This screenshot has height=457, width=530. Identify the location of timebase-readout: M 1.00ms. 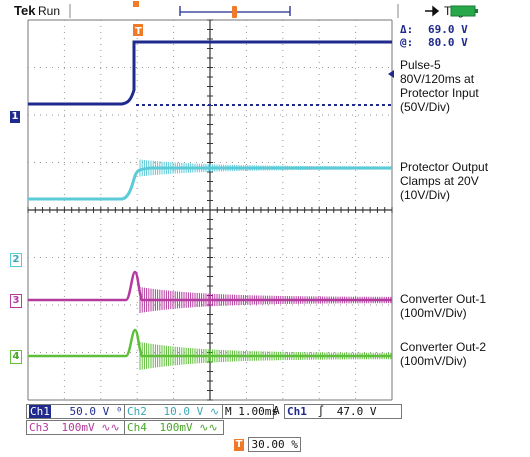
(250, 411).